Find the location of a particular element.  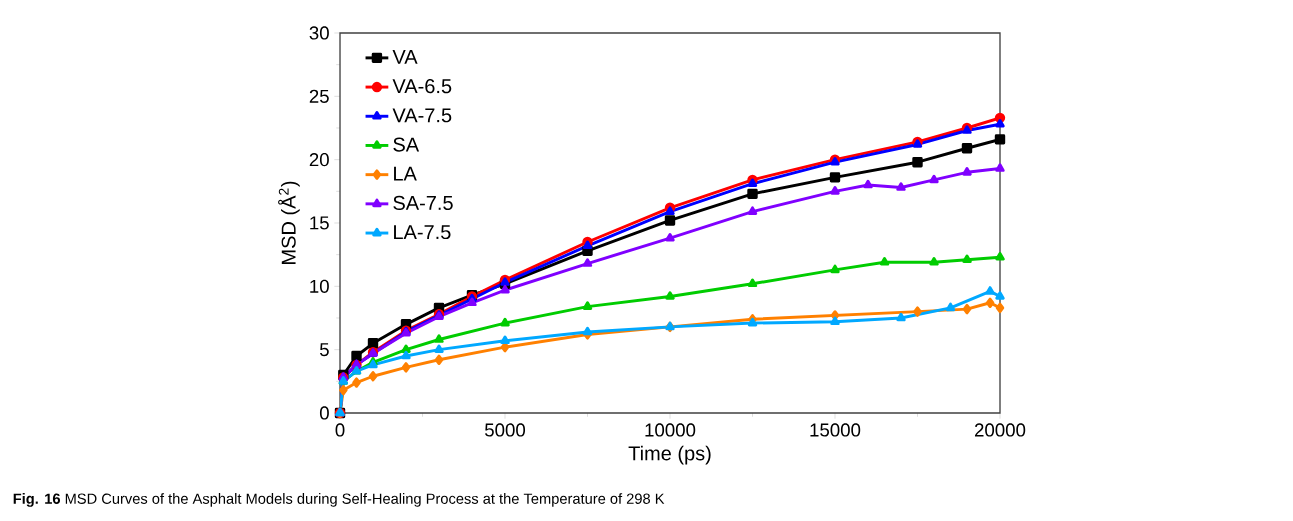

y-tick-label: 15 is located at coordinates (319, 223).